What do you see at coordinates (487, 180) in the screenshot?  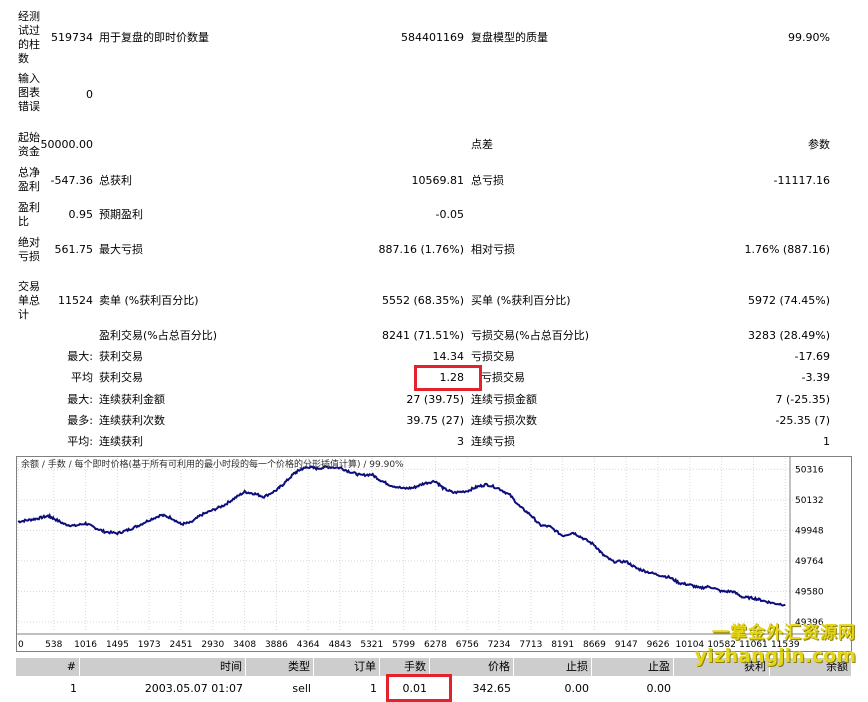 I see `gross-loss-label: 总亏损` at bounding box center [487, 180].